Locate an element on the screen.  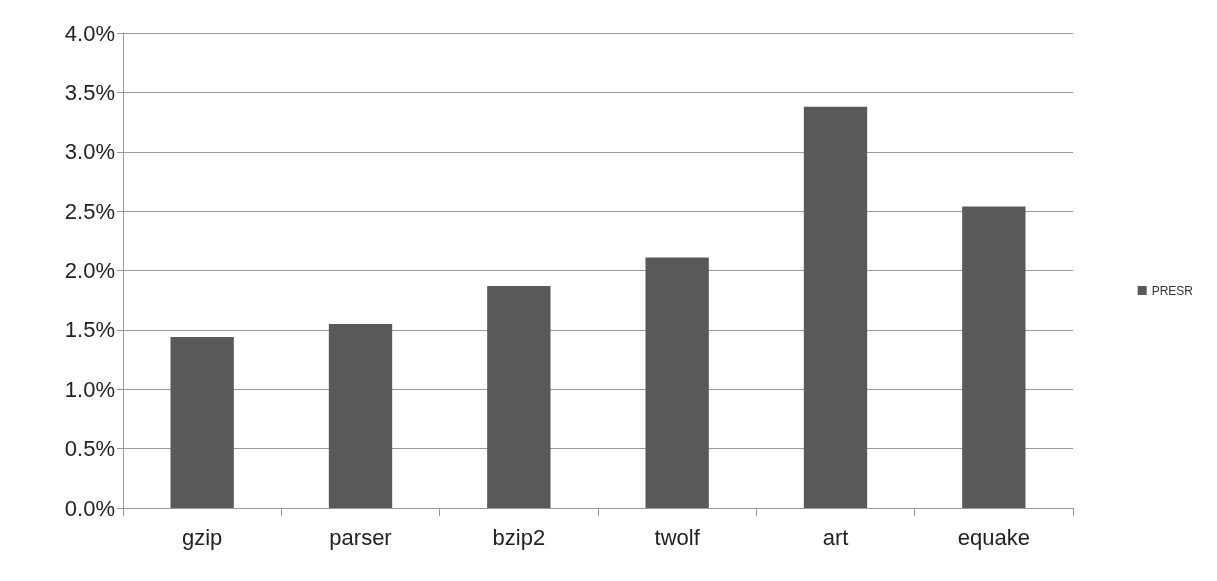
y-tick-label: 4.0% is located at coordinates (89, 33).